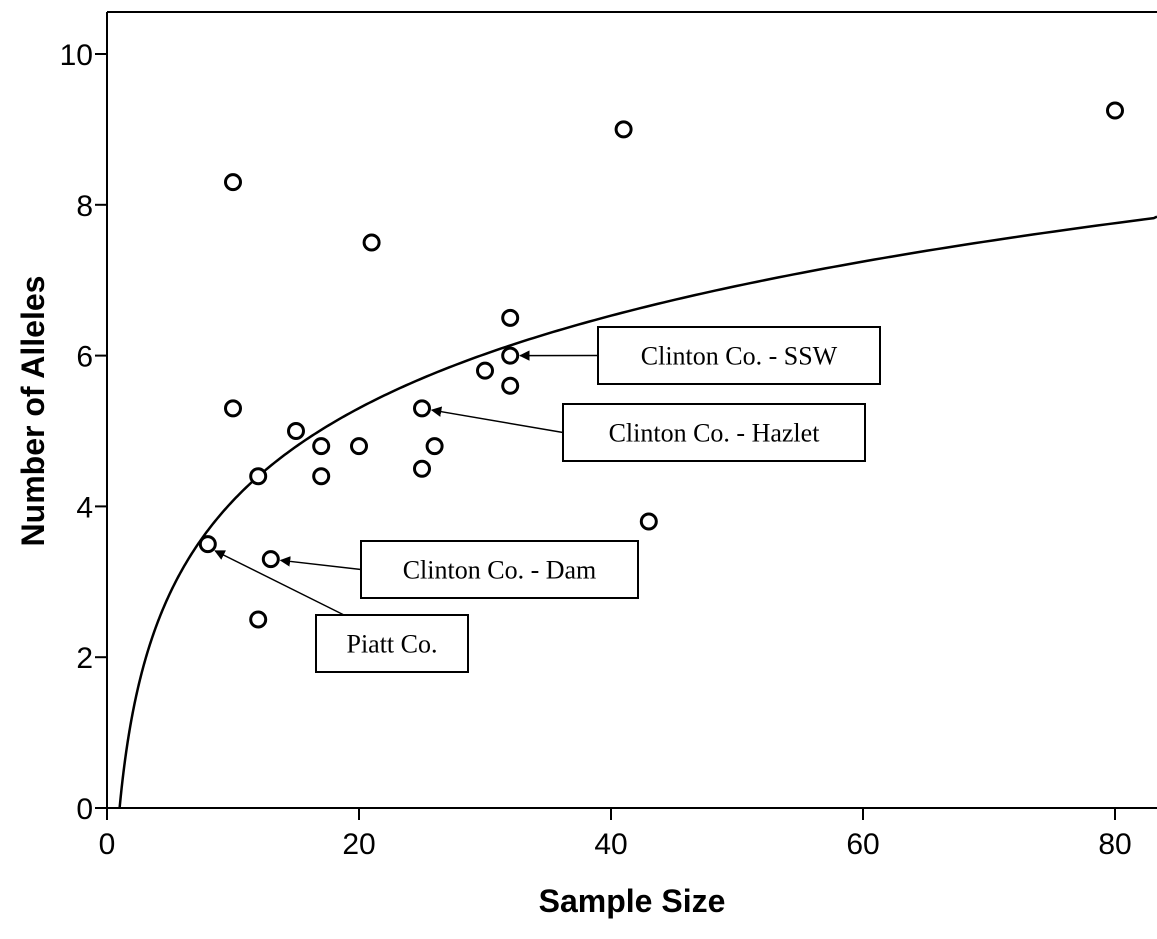 The image size is (1157, 939). Describe the element at coordinates (715, 433) in the screenshot. I see `callout-clinton-hazlet-label: Clinton Co. - Hazlet` at that location.